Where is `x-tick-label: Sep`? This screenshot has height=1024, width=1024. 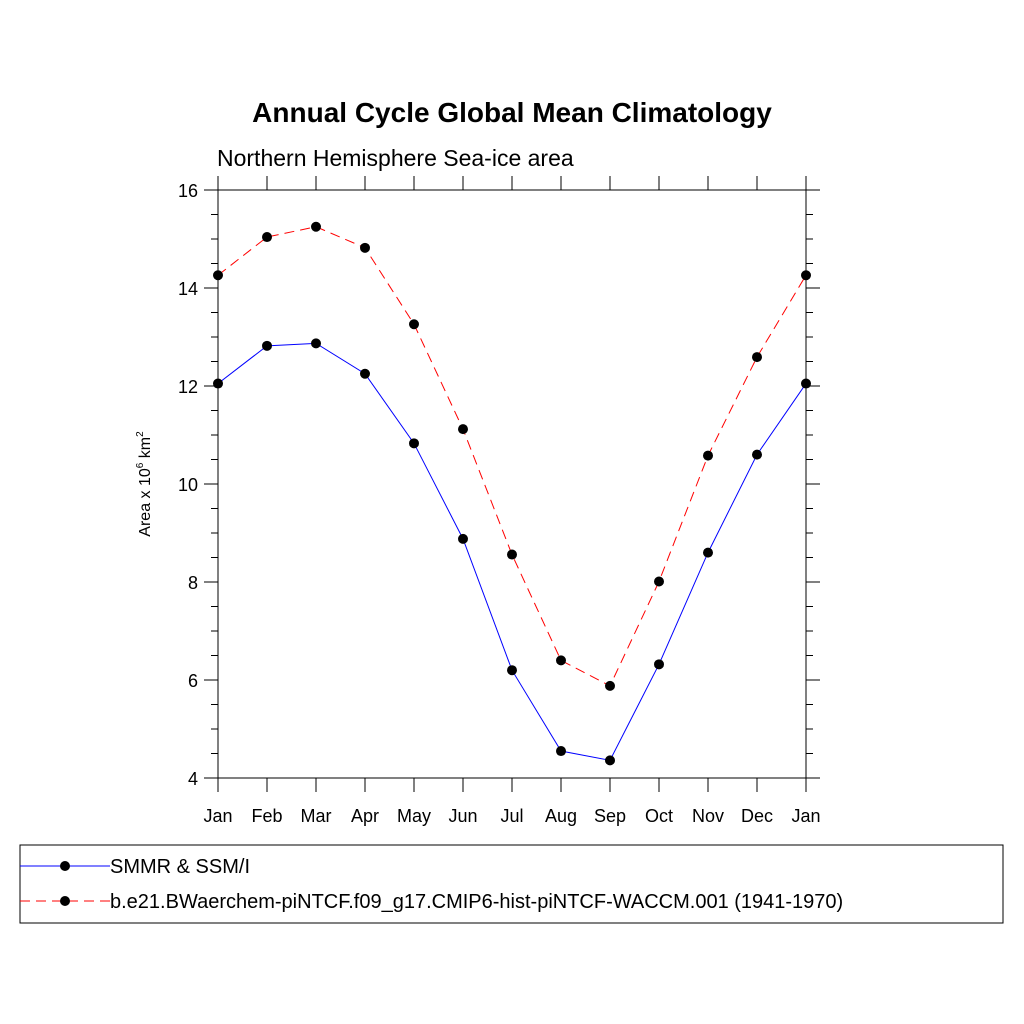 x-tick-label: Sep is located at coordinates (610, 816).